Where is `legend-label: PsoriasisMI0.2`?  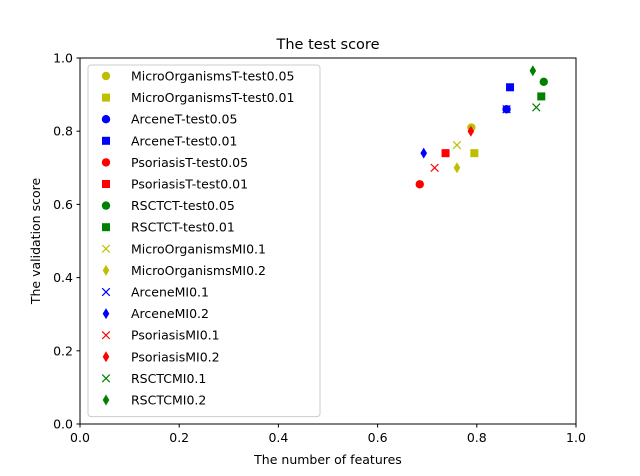 legend-label: PsoriasisMI0.2 is located at coordinates (175, 356).